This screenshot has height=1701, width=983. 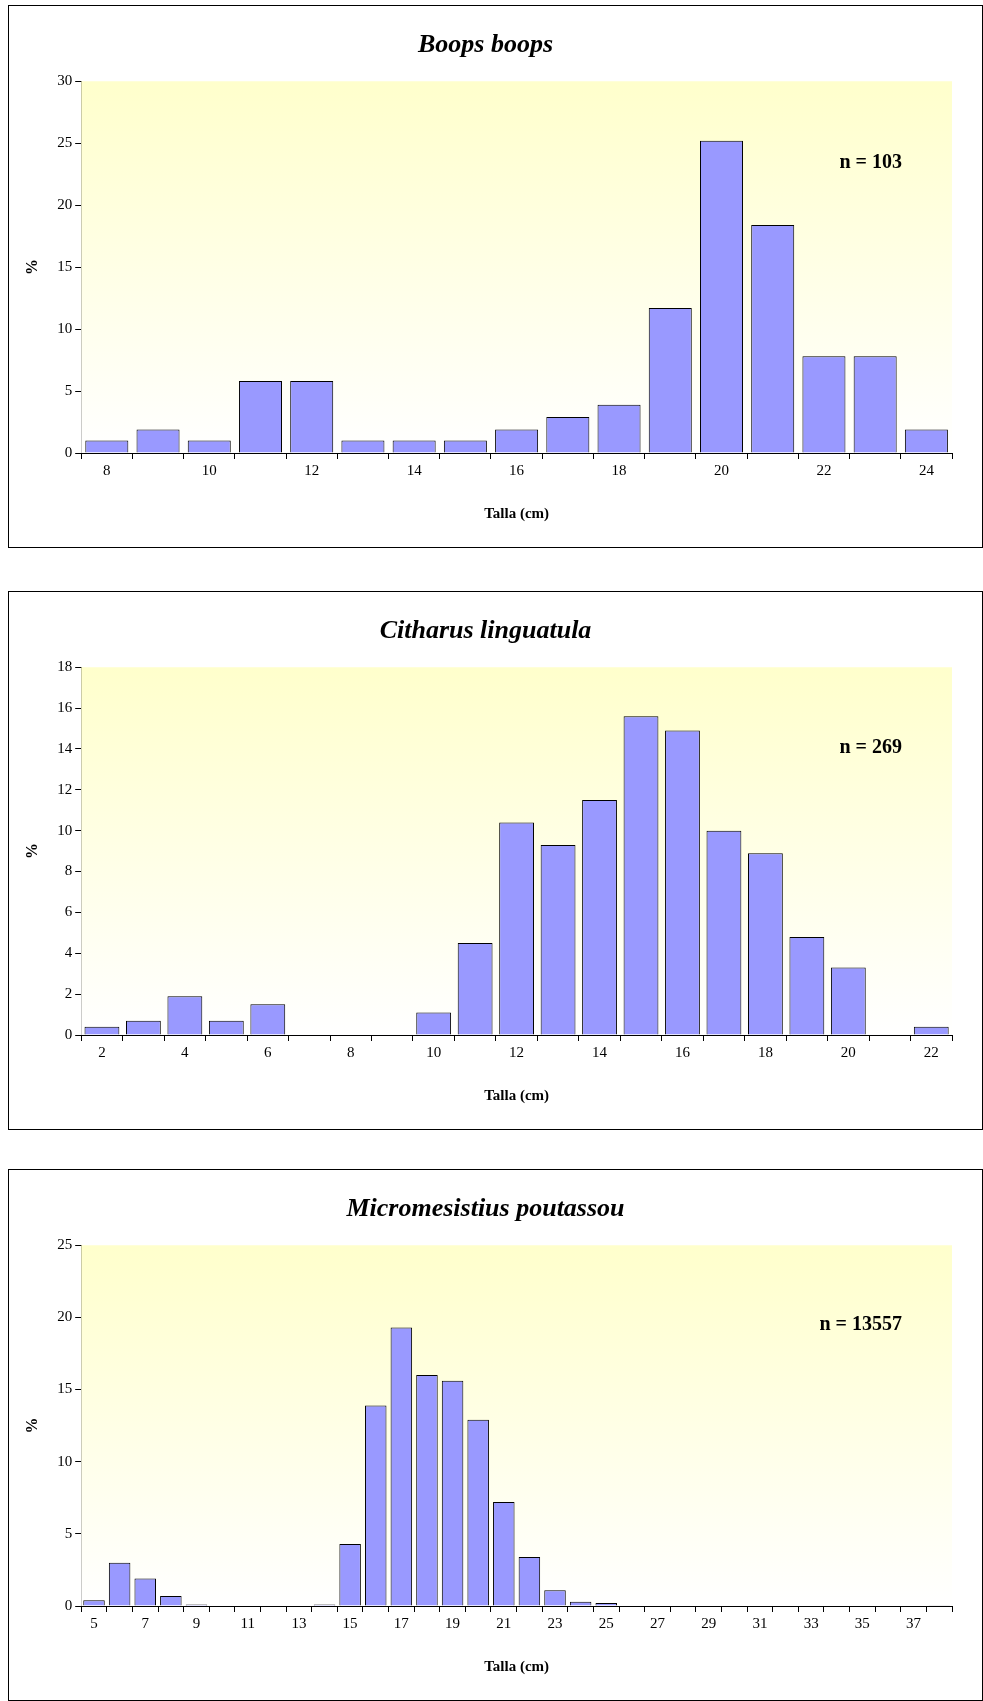 I want to click on x-tick-label: 13, so click(x=299, y=1622).